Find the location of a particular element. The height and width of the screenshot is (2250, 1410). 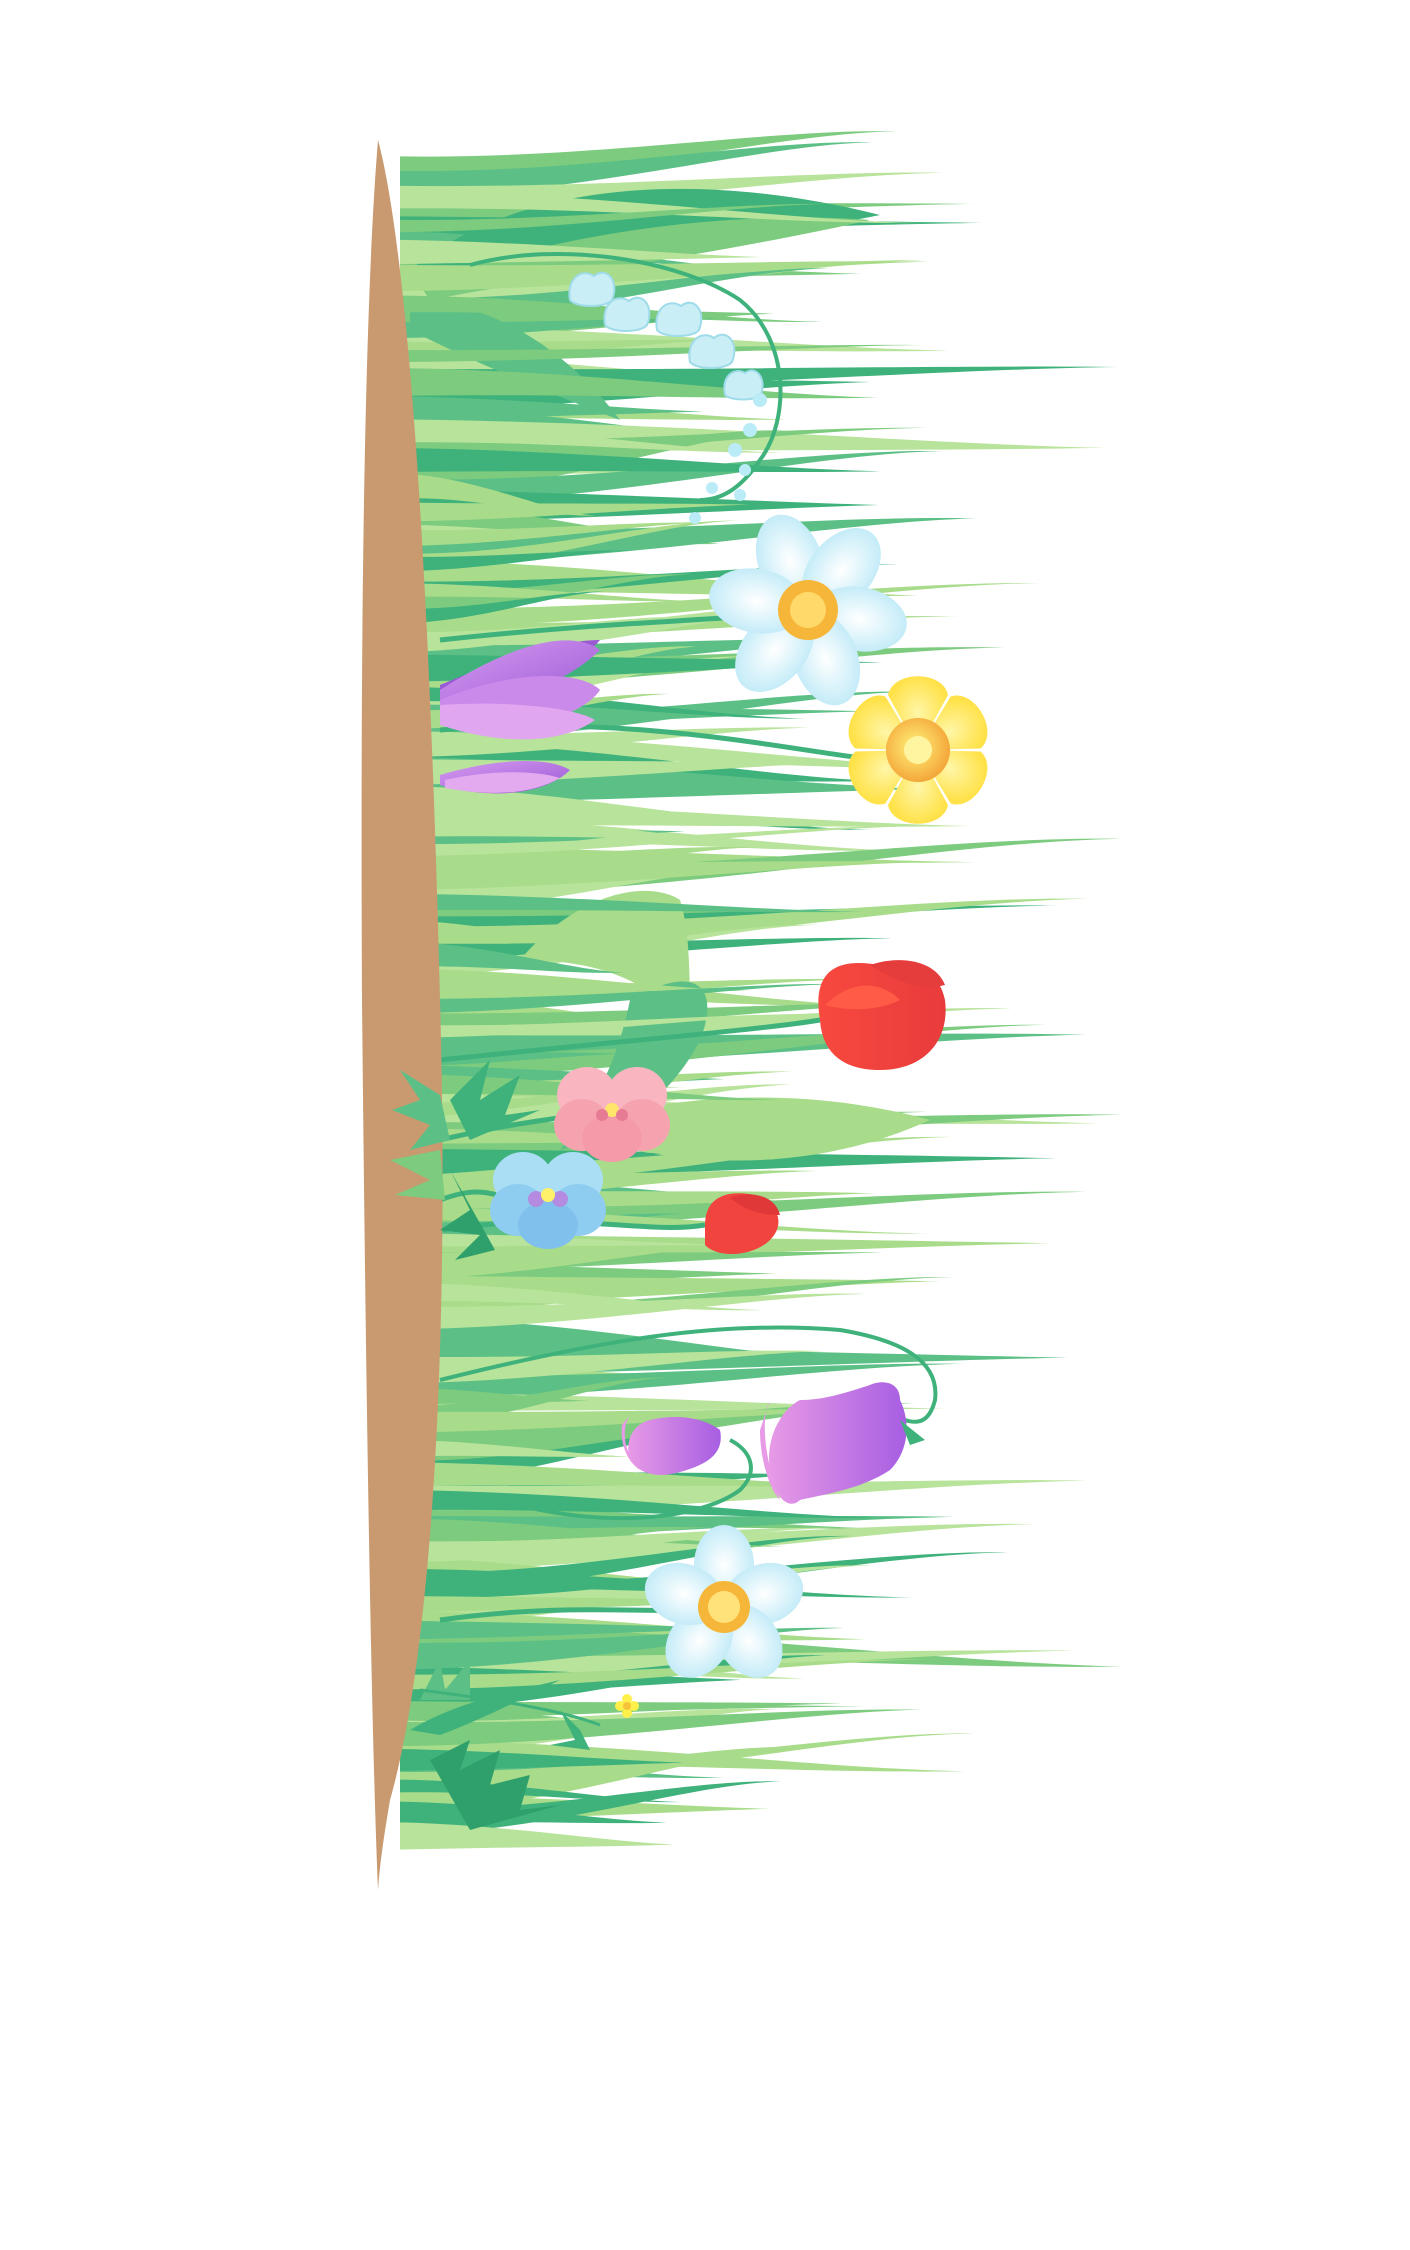

bellflower-small is located at coordinates (671, 1445).